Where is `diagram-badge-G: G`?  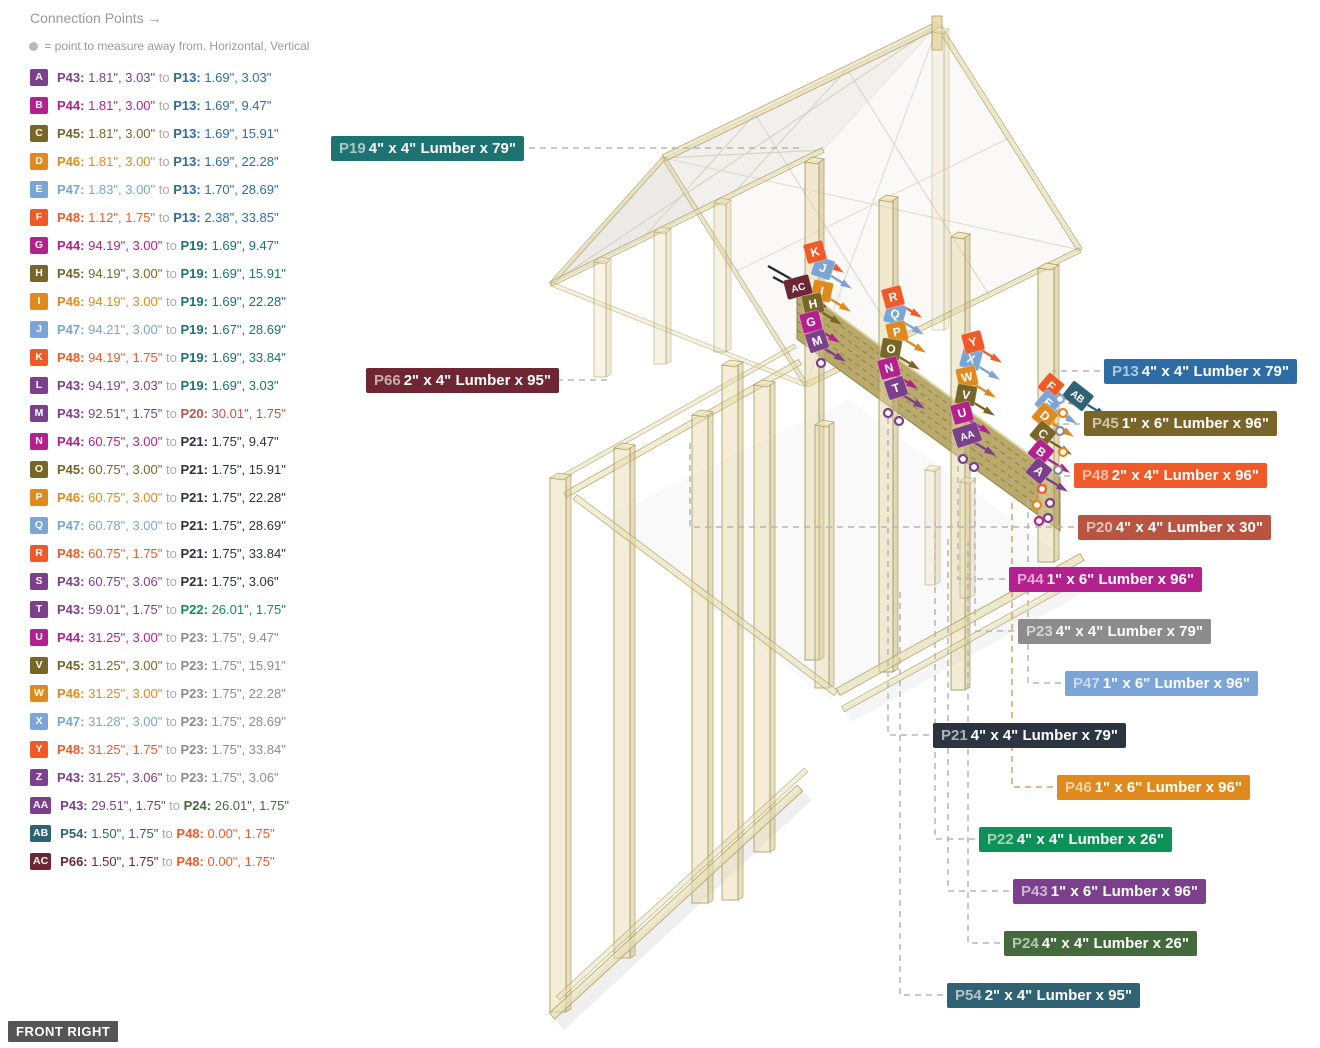 diagram-badge-G: G is located at coordinates (811, 322).